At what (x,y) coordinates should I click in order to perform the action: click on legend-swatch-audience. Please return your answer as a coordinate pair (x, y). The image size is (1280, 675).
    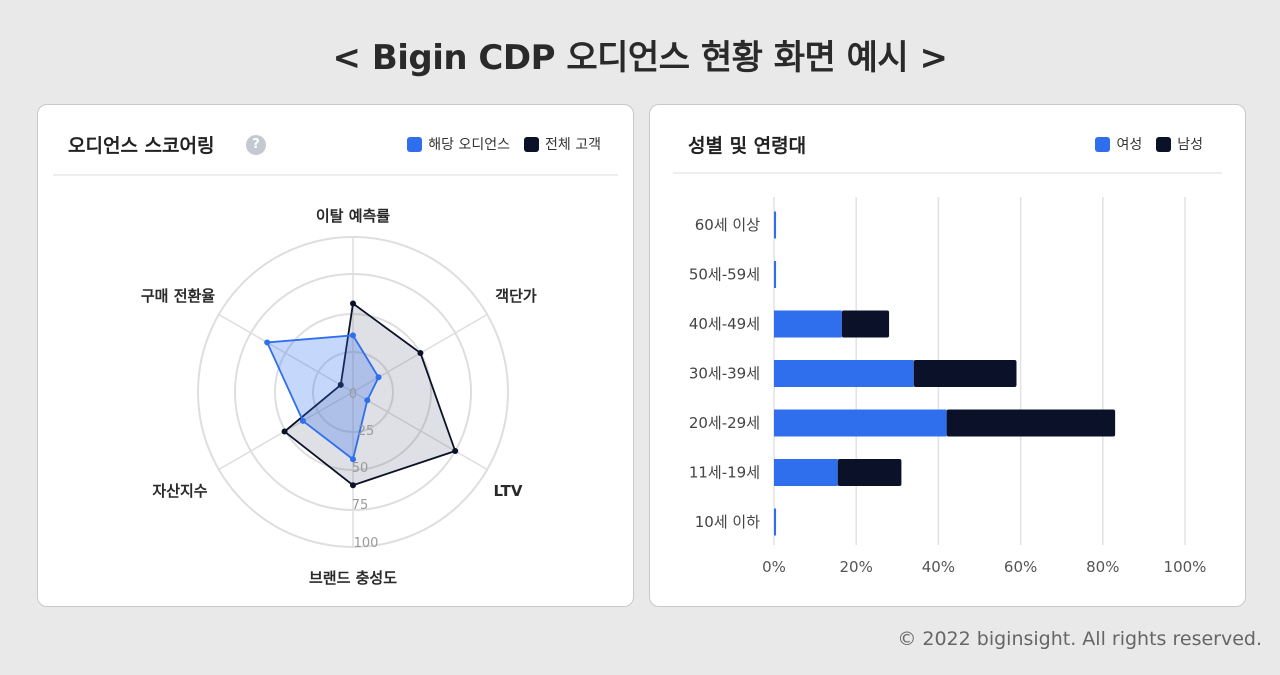
    Looking at the image, I should click on (415, 144).